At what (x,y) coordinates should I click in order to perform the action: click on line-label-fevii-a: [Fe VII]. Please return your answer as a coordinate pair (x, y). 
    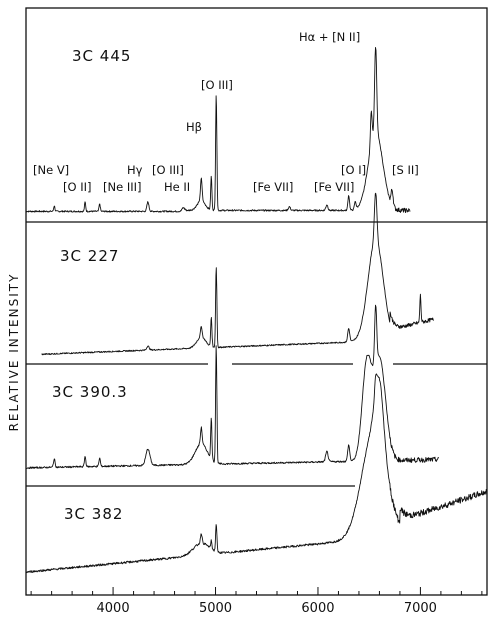
    Looking at the image, I should click on (273, 187).